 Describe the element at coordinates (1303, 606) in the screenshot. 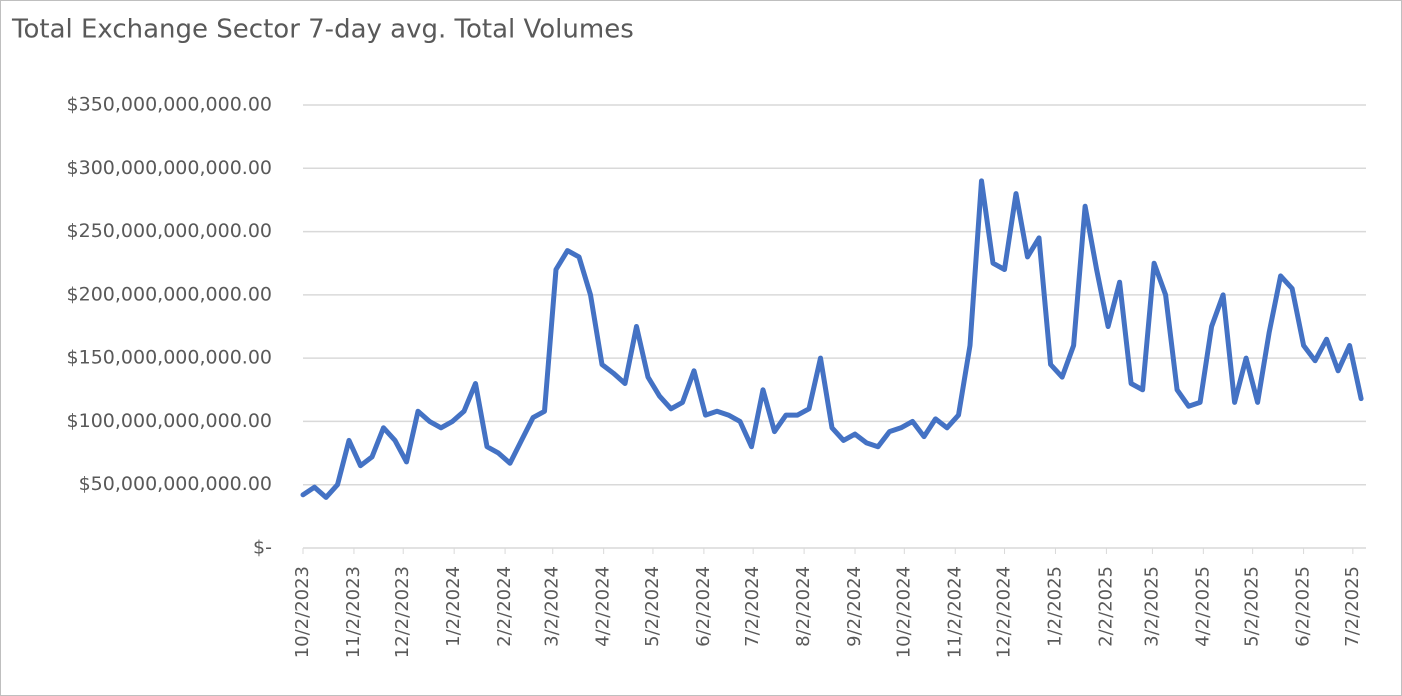

I see `x-tick-label: 6/2/2025` at that location.